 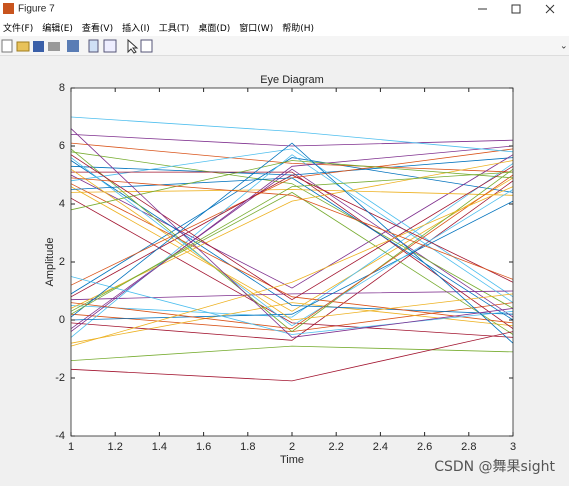 What do you see at coordinates (62, 204) in the screenshot?
I see `y-tick-label: 4` at bounding box center [62, 204].